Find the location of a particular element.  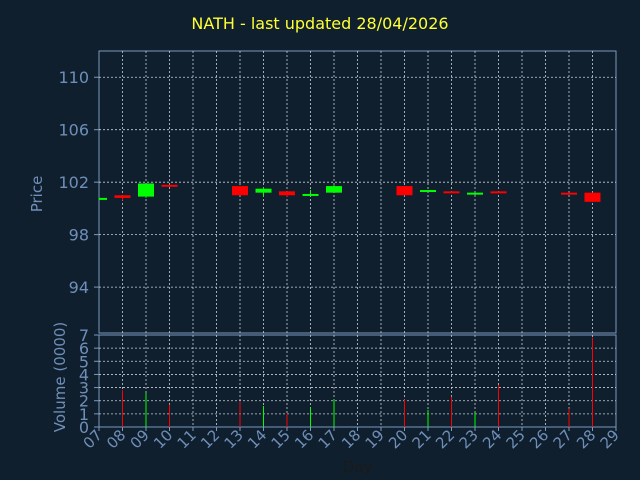

x-tick-label: 16 is located at coordinates (304, 439).